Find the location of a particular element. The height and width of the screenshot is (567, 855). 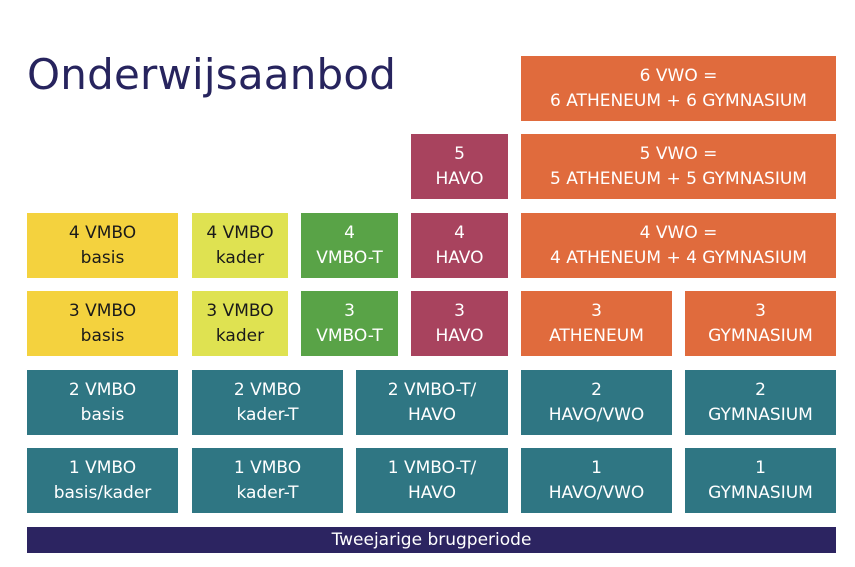

box-3-atheneum: 3 ATHENEUM is located at coordinates (596, 323).